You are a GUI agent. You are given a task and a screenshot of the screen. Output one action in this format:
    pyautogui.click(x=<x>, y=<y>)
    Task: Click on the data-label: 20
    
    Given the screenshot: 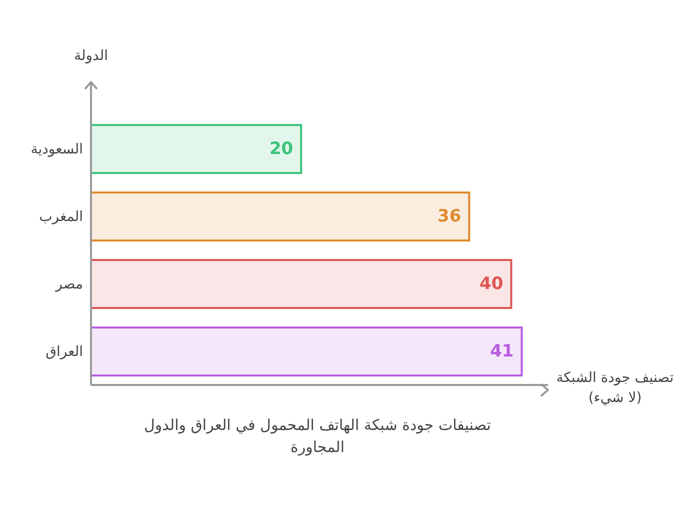 What is the action you would take?
    pyautogui.click(x=281, y=149)
    